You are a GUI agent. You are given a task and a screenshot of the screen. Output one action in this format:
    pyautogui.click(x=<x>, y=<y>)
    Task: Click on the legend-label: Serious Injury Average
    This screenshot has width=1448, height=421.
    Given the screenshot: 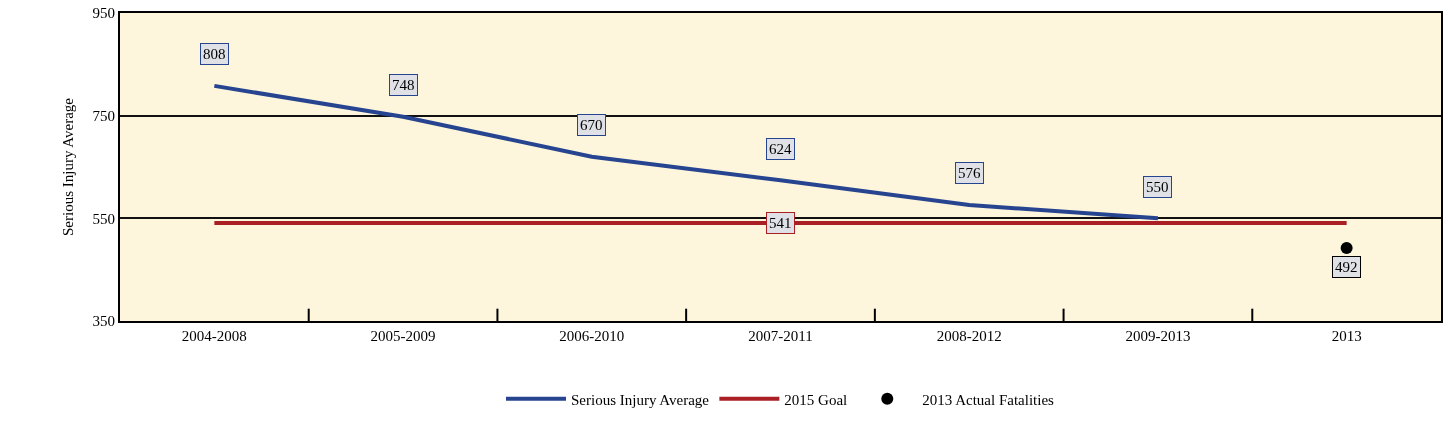 What is the action you would take?
    pyautogui.click(x=640, y=399)
    